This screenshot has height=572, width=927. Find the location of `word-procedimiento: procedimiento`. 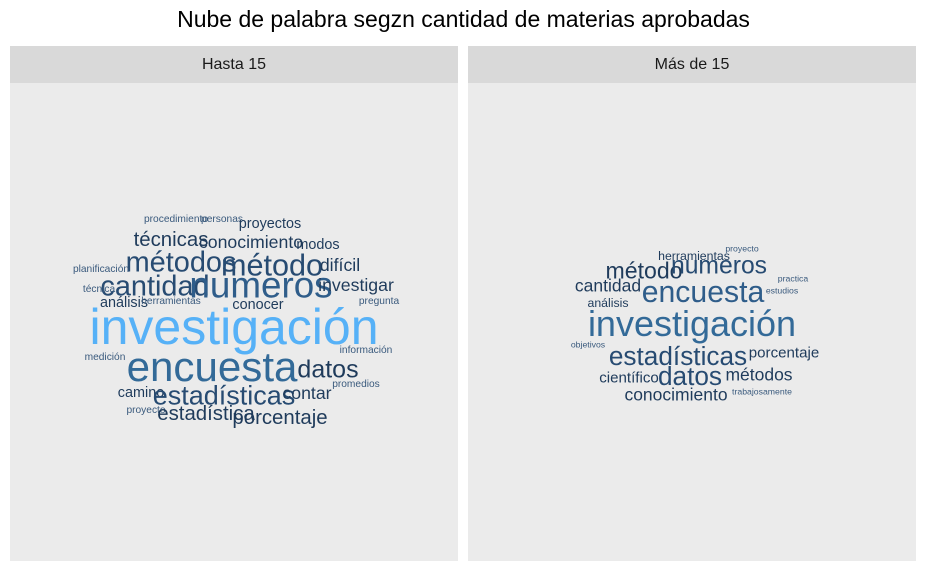

word-procedimiento: procedimiento is located at coordinates (176, 219).